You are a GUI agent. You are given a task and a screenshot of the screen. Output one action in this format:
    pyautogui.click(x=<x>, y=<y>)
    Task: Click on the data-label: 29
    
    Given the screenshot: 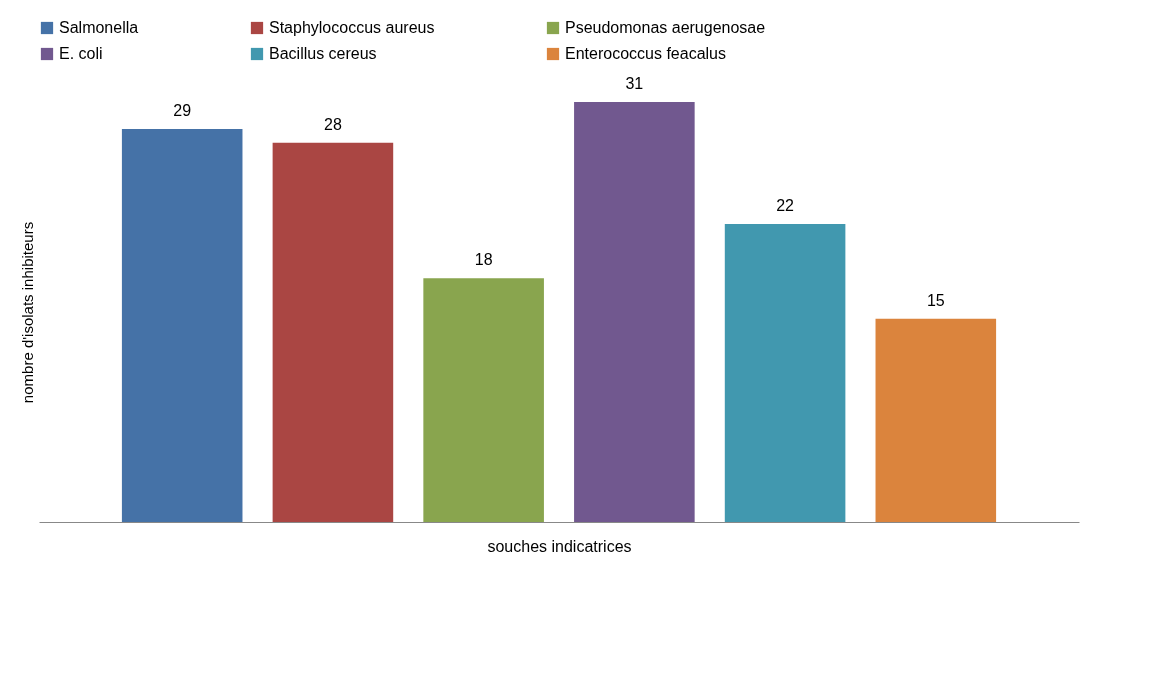 What is the action you would take?
    pyautogui.click(x=182, y=111)
    